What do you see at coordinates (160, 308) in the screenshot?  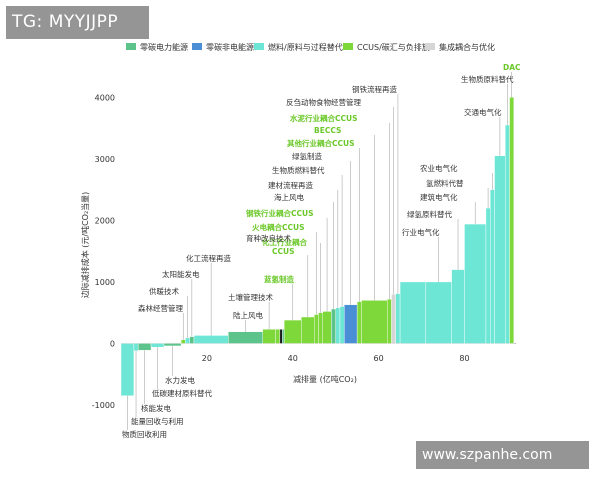 I see `bar-label: 森林经营管理` at bounding box center [160, 308].